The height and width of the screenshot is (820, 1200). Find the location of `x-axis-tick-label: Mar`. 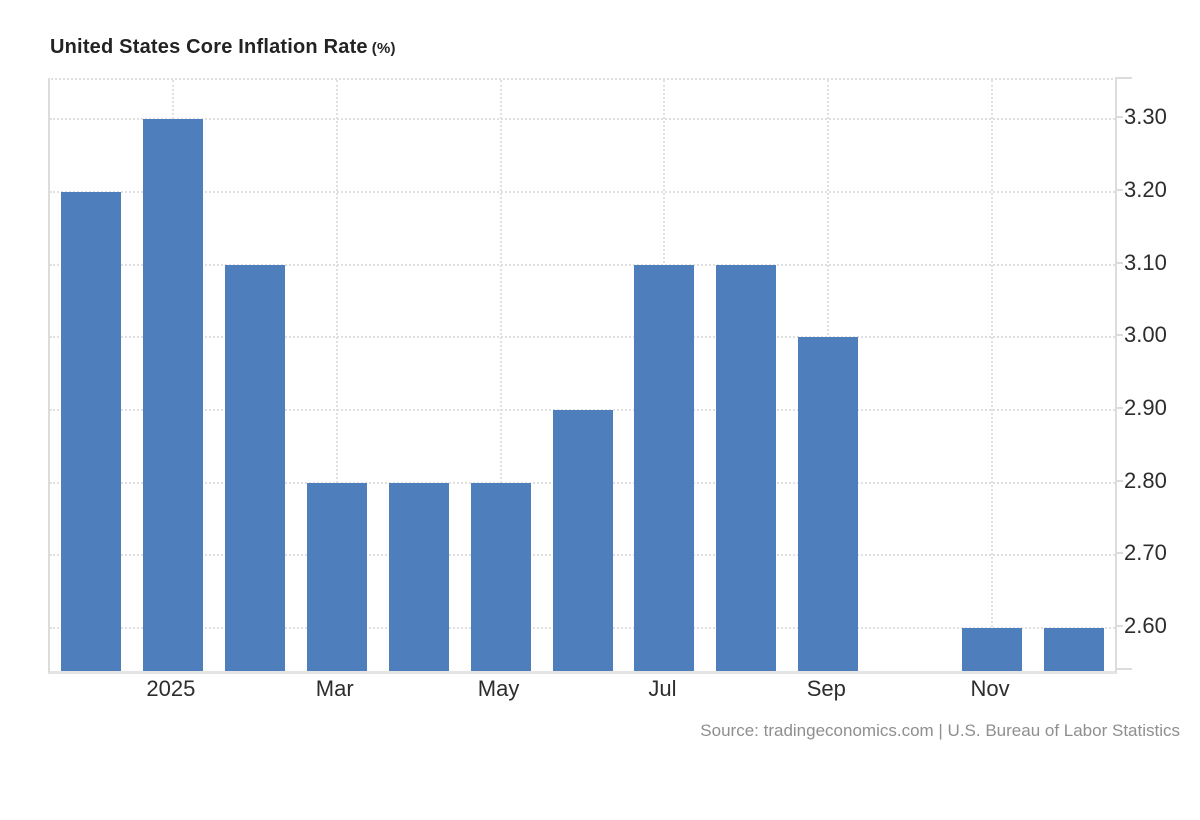

x-axis-tick-label: Mar is located at coordinates (334, 688).